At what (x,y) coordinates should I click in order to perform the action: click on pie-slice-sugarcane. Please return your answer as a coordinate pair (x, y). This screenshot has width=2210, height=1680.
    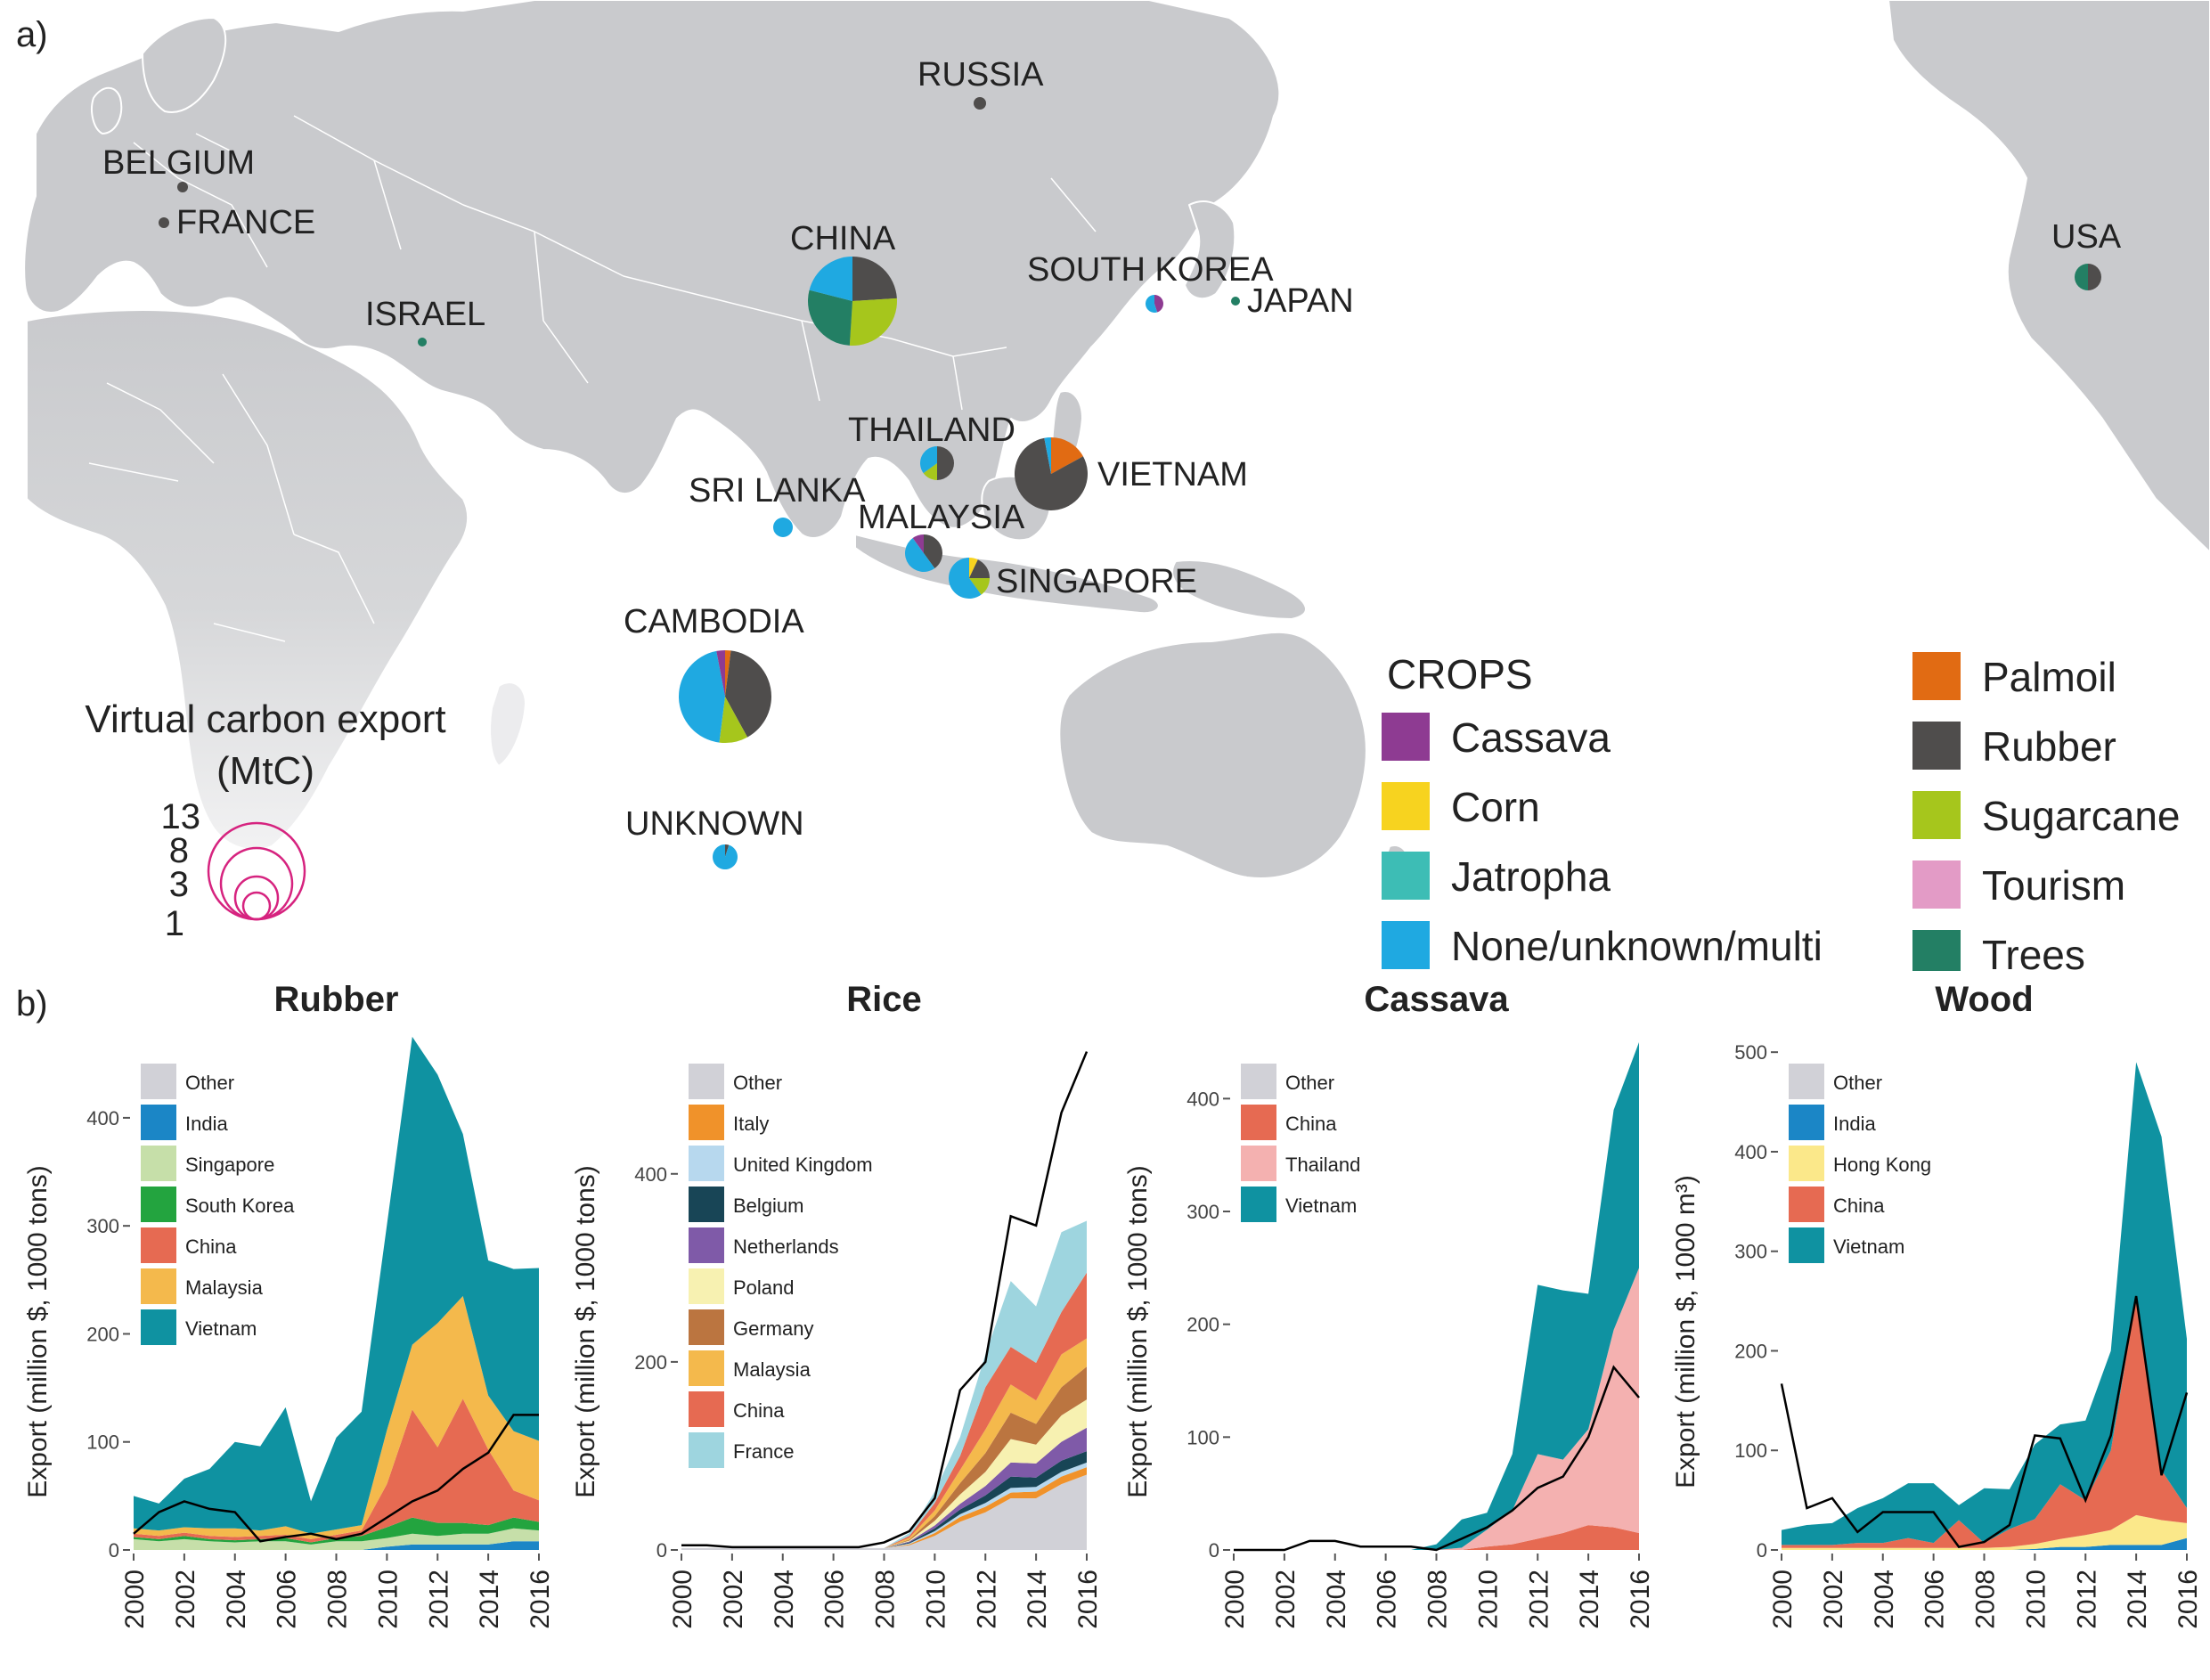
    Looking at the image, I should click on (873, 322).